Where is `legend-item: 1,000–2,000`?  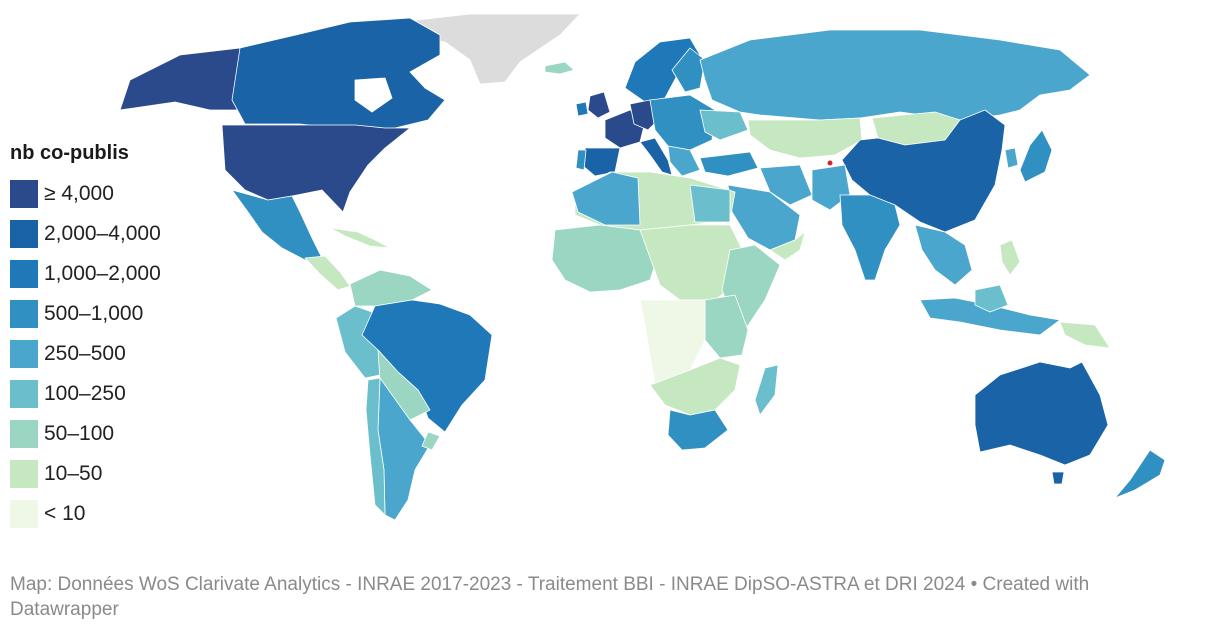
legend-item: 1,000–2,000 is located at coordinates (110, 274).